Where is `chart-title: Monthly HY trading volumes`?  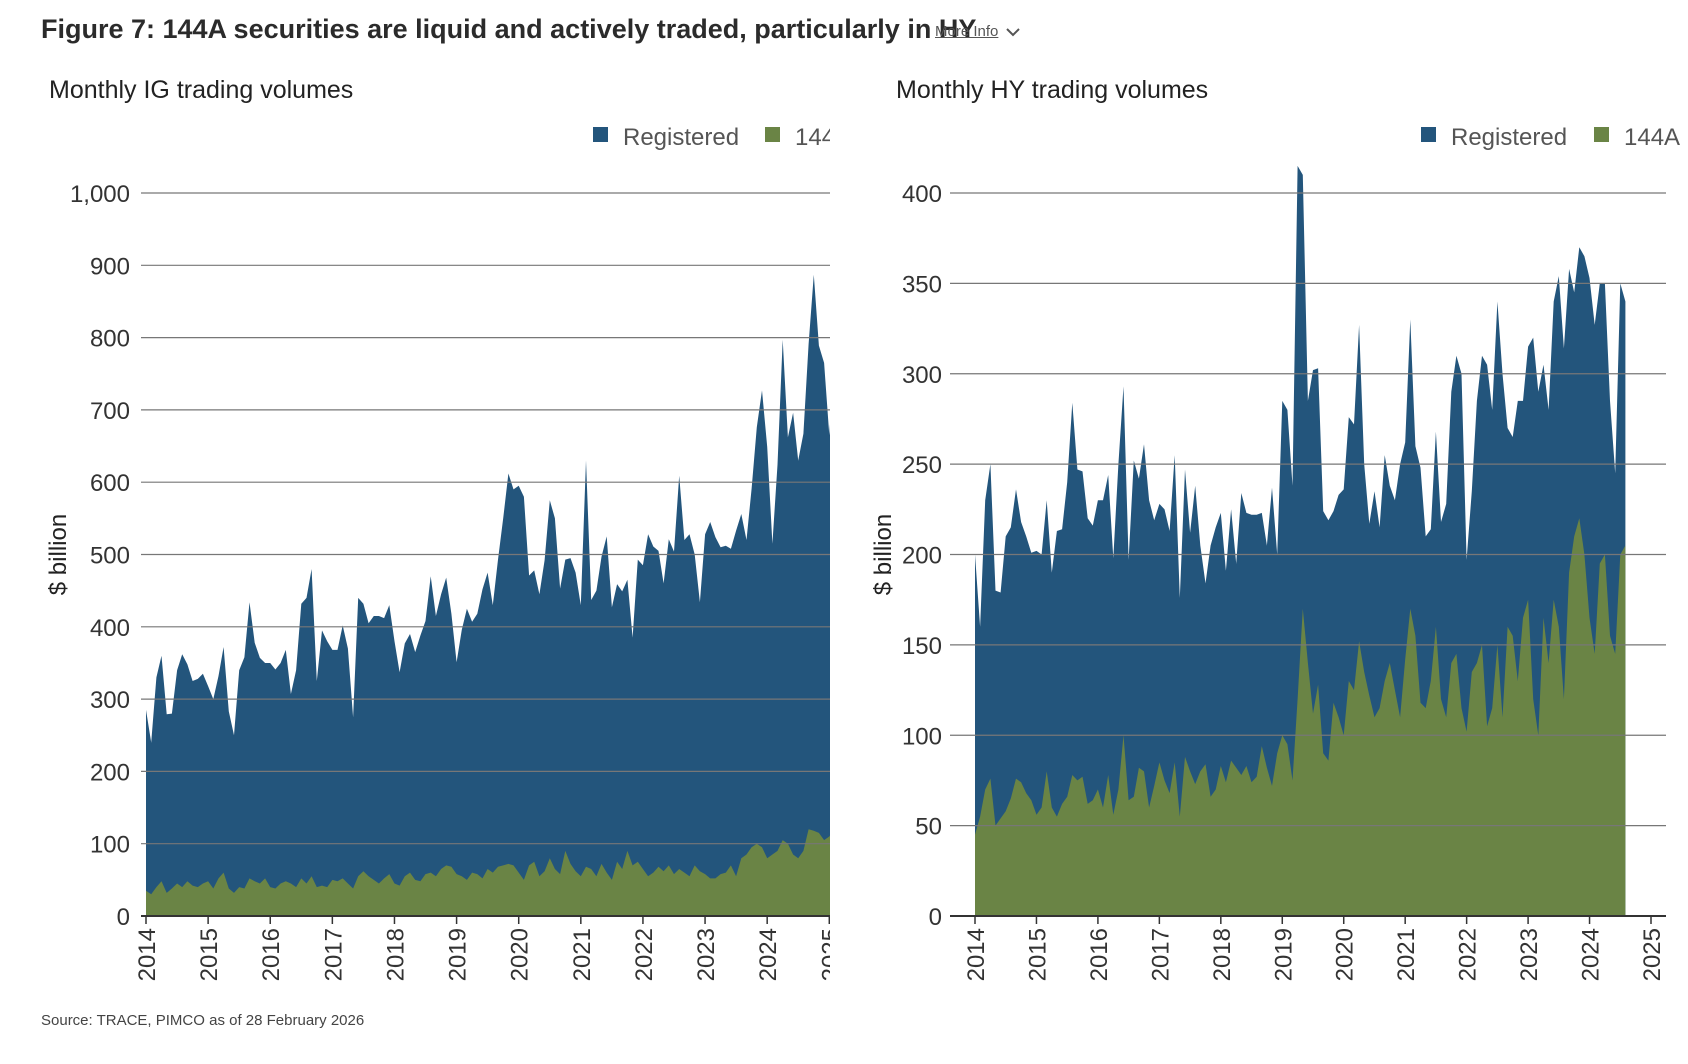
chart-title: Monthly HY trading volumes is located at coordinates (1052, 90).